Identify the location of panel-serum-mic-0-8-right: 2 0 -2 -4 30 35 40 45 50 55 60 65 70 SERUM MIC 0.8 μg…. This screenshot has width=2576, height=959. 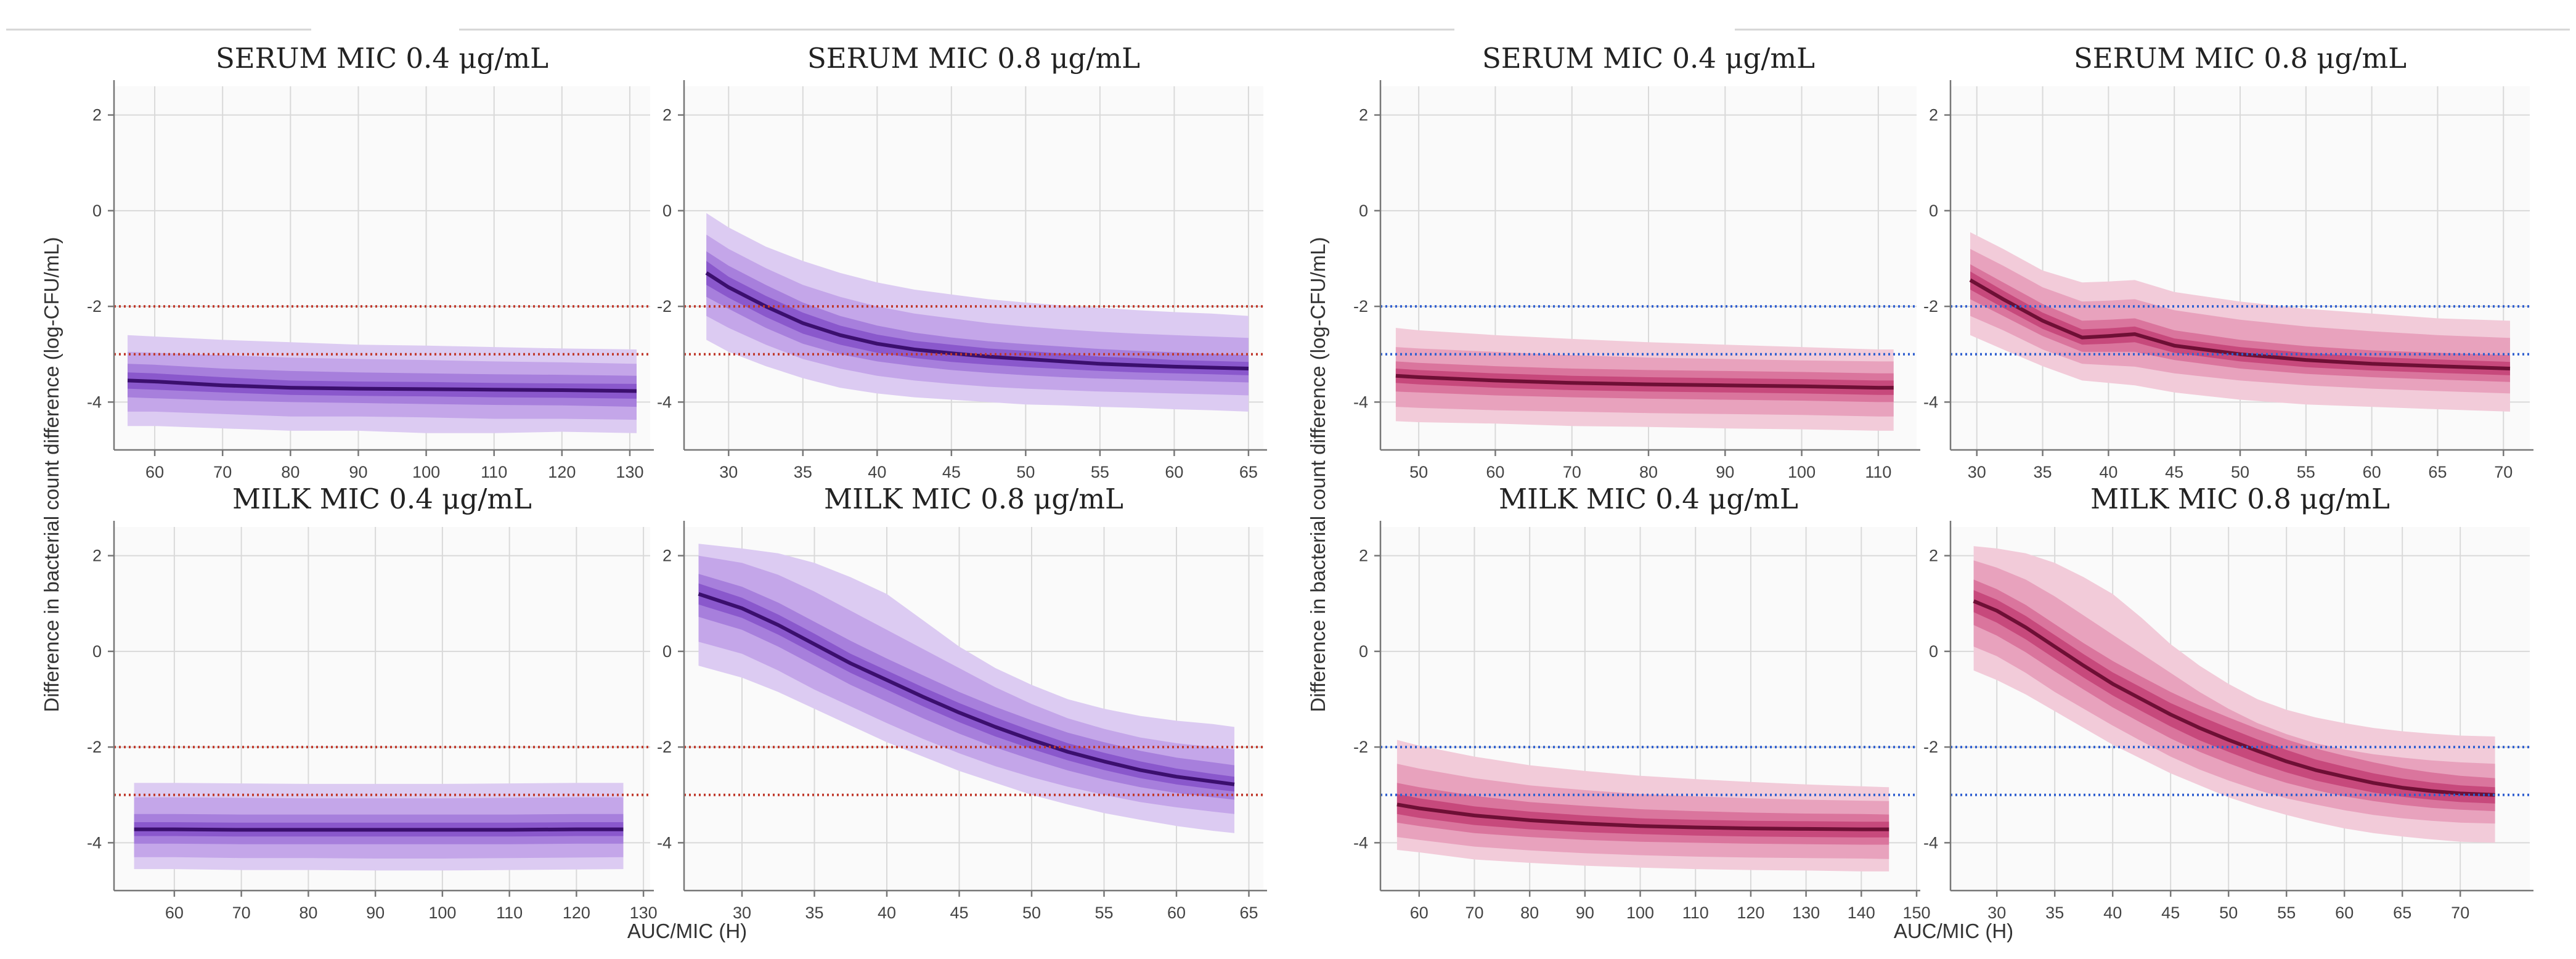
(2228, 261).